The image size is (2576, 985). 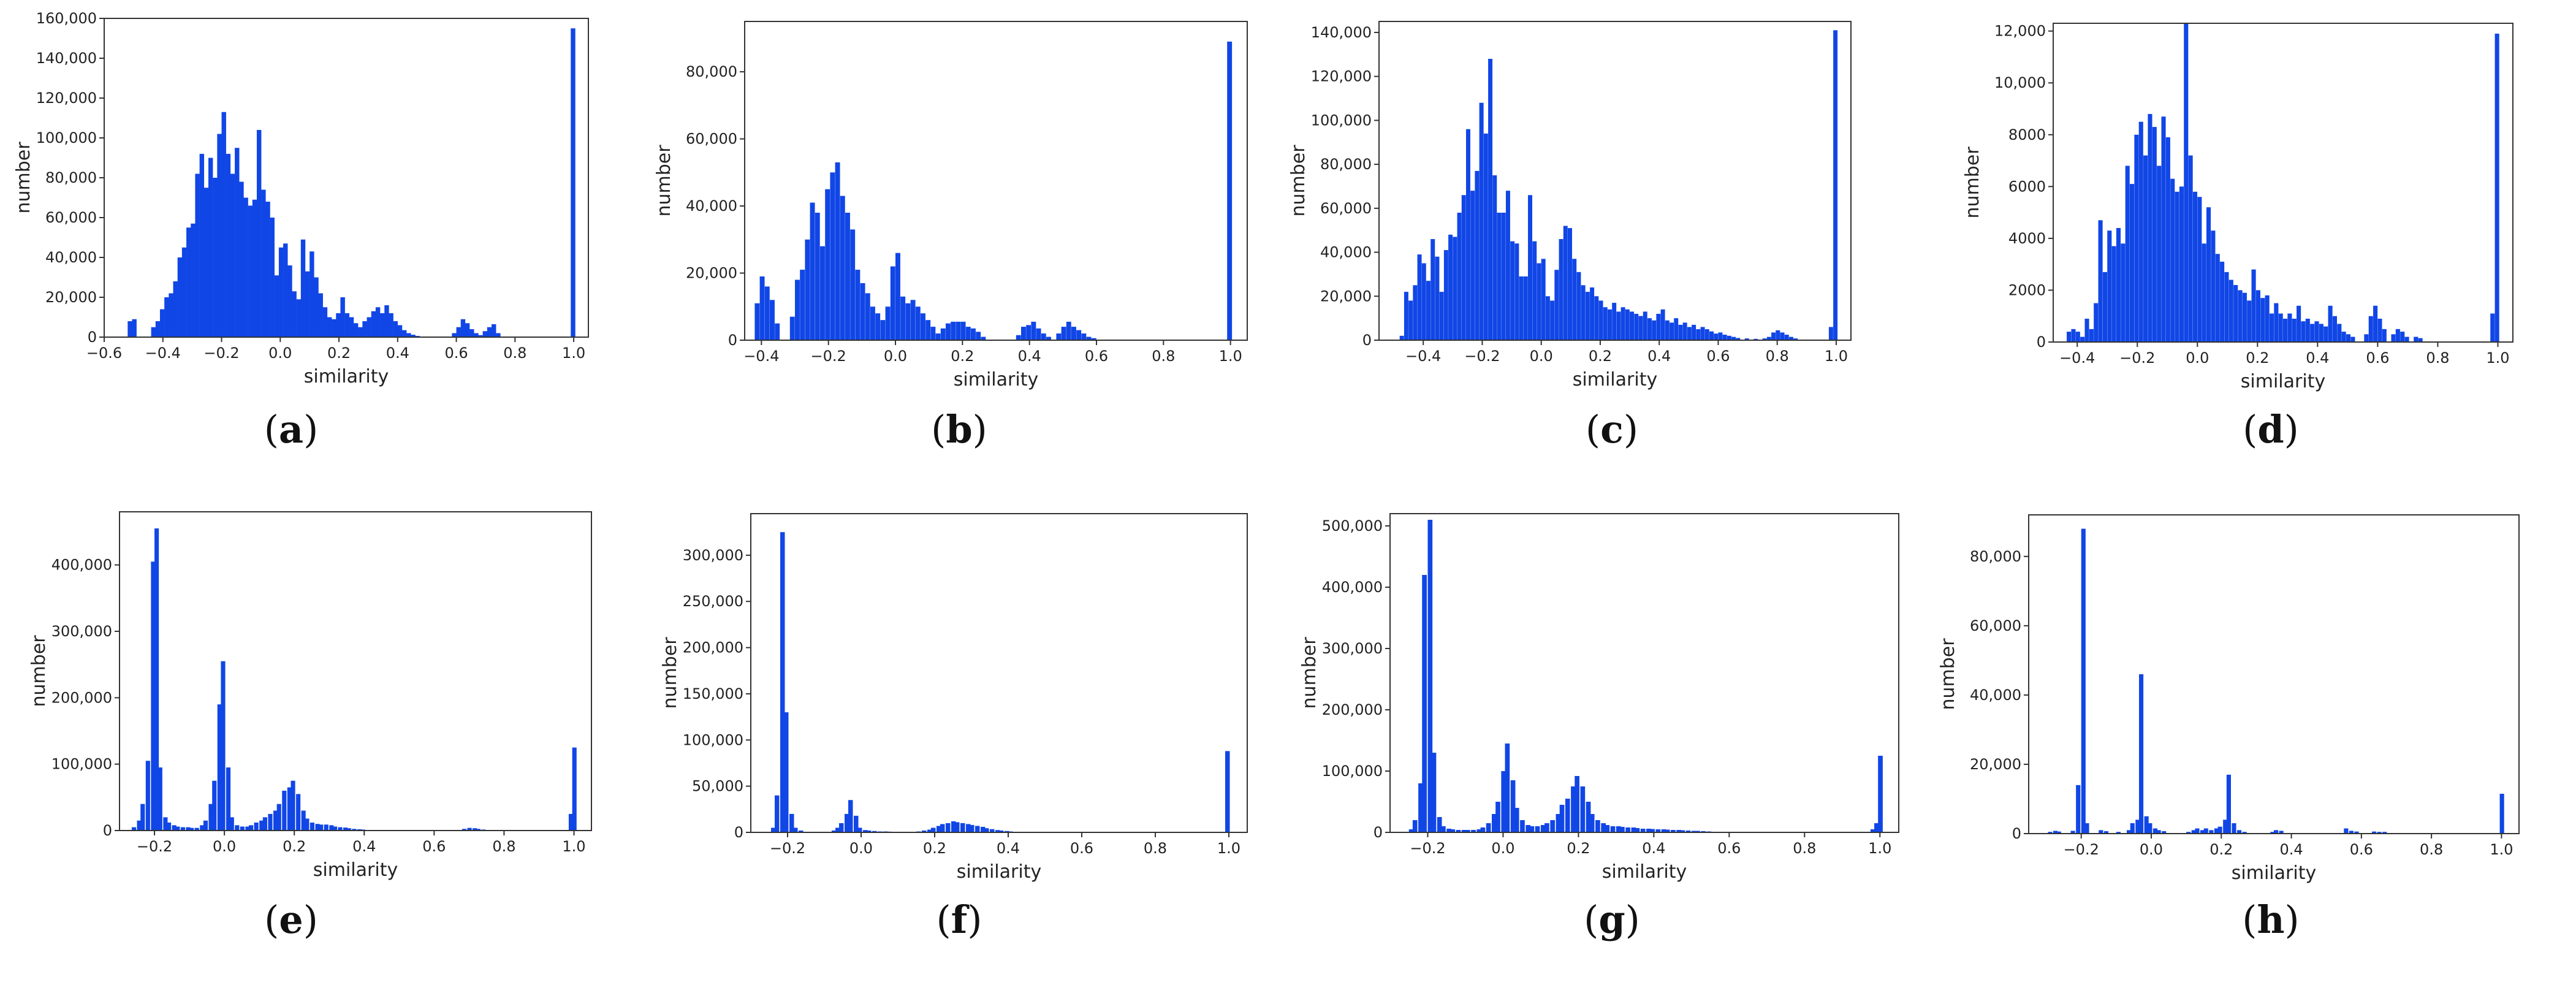 What do you see at coordinates (1341, 32) in the screenshot?
I see `y-tick-label: 140,000` at bounding box center [1341, 32].